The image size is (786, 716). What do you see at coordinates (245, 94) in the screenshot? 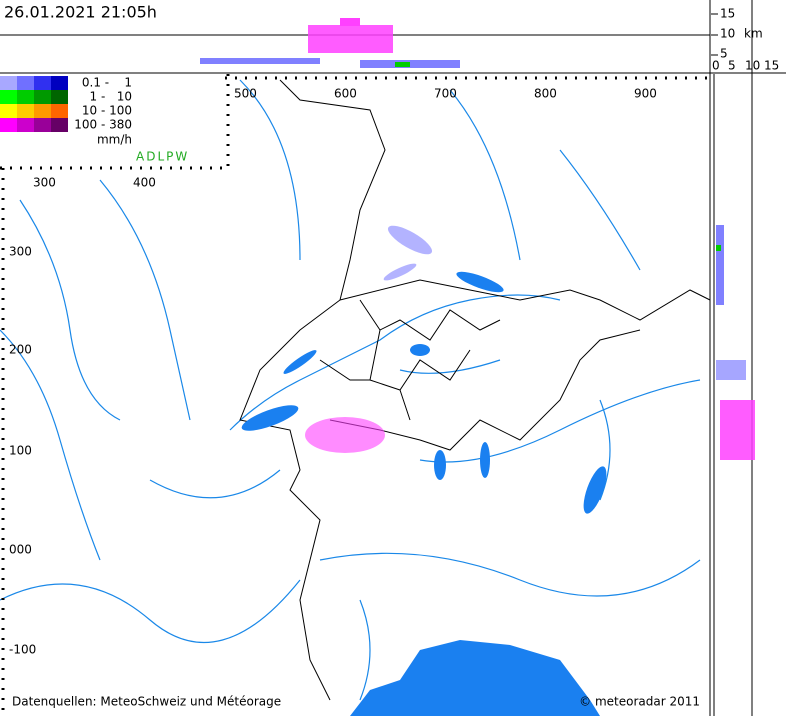
I see `map-x-label: 500` at bounding box center [245, 94].